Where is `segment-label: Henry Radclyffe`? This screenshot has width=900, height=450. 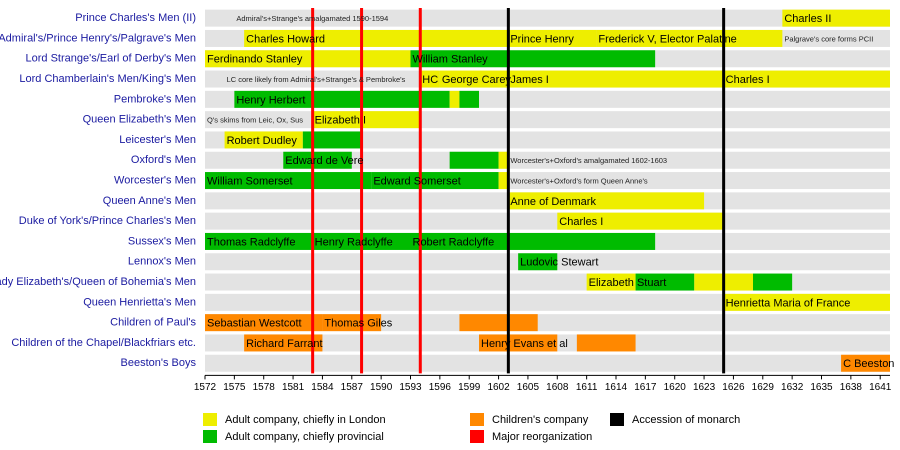 segment-label: Henry Radclyffe is located at coordinates (354, 242).